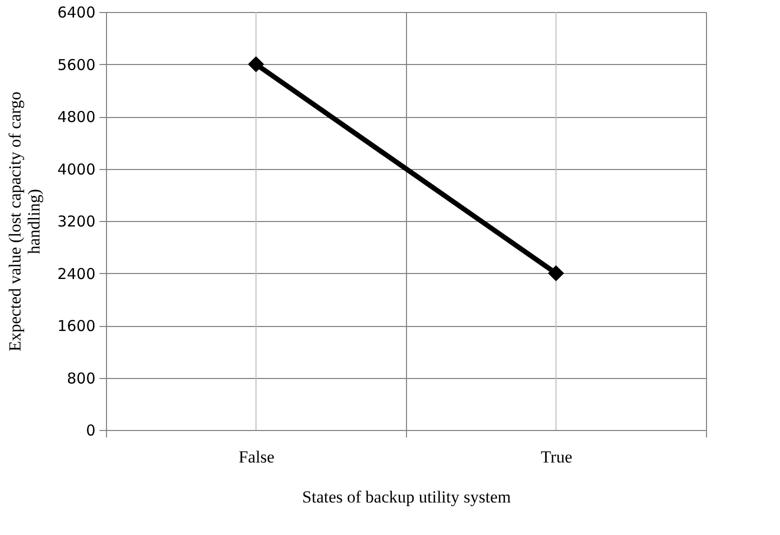 The height and width of the screenshot is (535, 780). I want to click on y-tick-label: 4000, so click(76, 169).